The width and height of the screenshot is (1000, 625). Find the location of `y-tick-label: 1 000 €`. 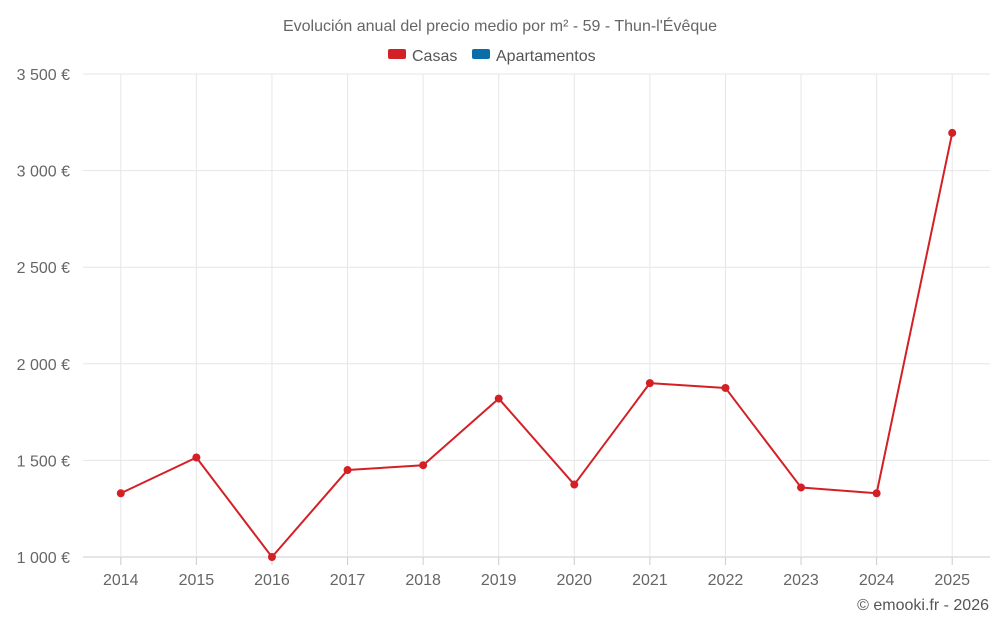

y-tick-label: 1 000 € is located at coordinates (43, 558).